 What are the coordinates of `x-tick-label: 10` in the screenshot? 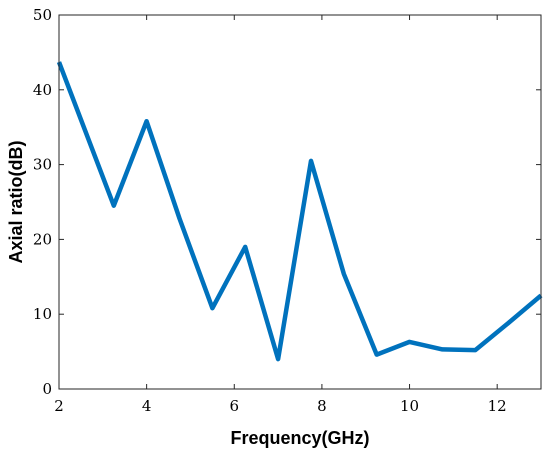 It's located at (409, 406).